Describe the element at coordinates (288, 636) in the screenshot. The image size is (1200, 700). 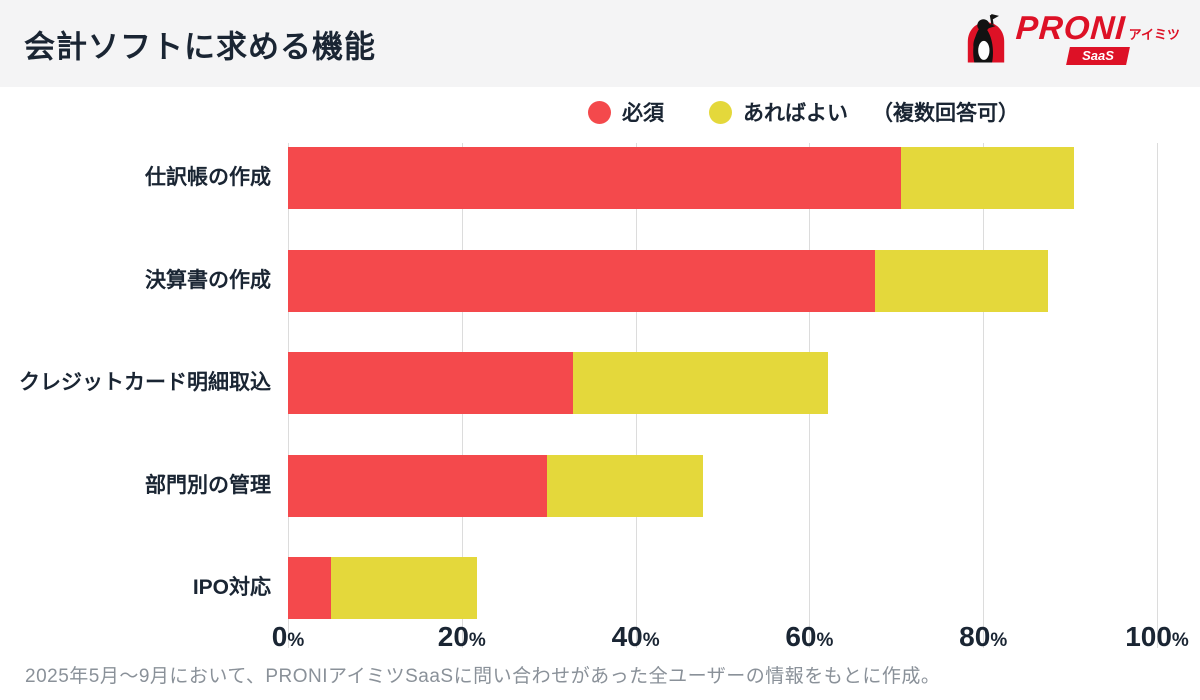
I see `x-tick-label: 0%` at that location.